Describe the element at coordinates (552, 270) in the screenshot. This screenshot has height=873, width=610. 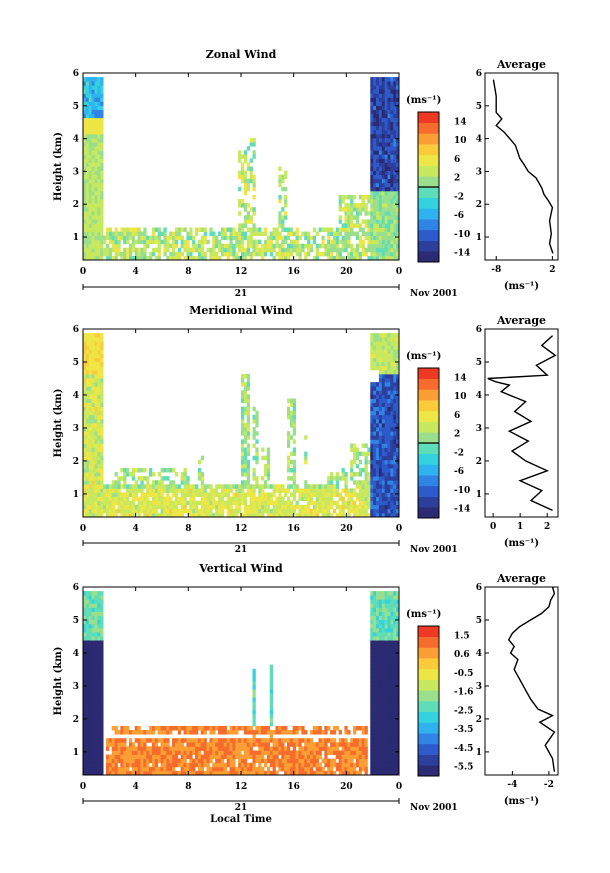
I see `profile-x-tick-label: 2` at that location.